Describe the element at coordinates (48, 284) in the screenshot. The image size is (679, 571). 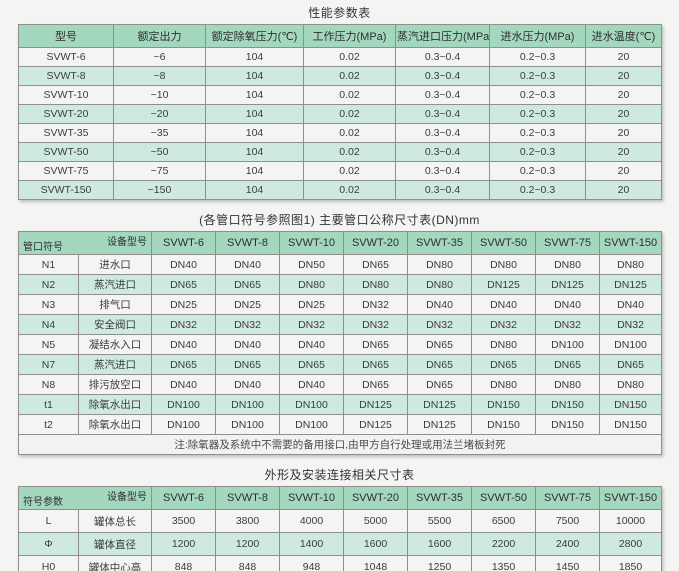
I see `symbol-cell: N2` at that location.